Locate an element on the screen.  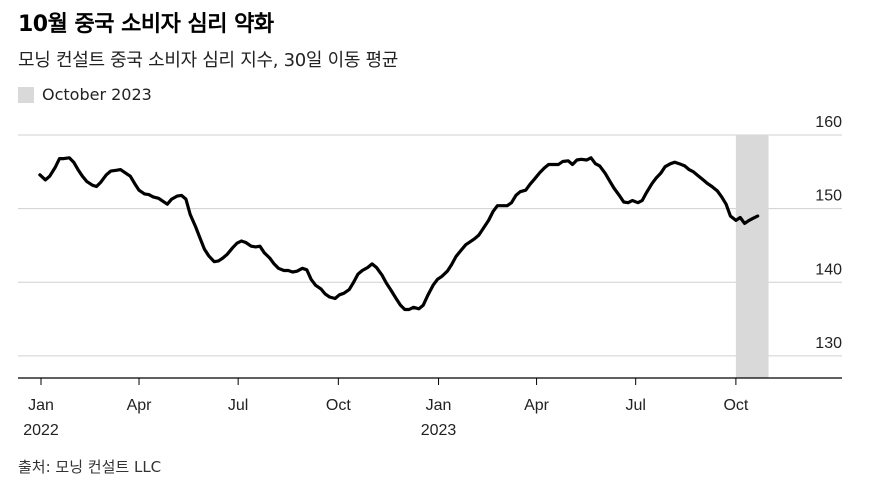
highlight-layer is located at coordinates (752, 256).